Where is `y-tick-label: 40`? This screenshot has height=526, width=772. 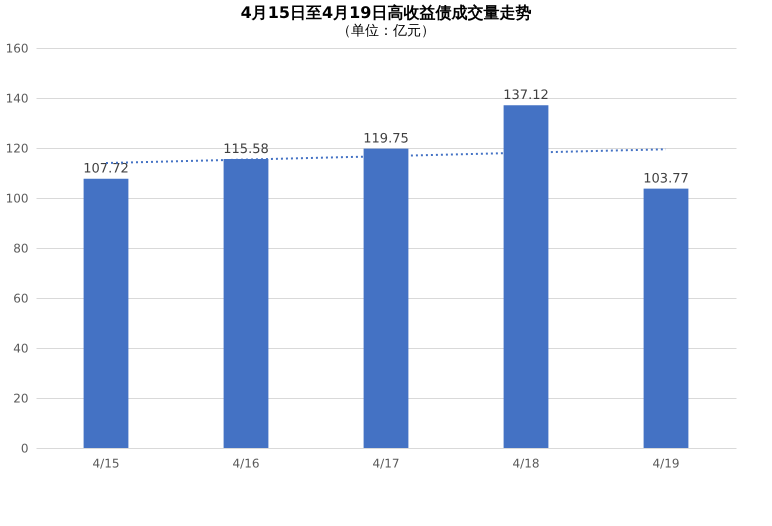 y-tick-label: 40 is located at coordinates (20, 349).